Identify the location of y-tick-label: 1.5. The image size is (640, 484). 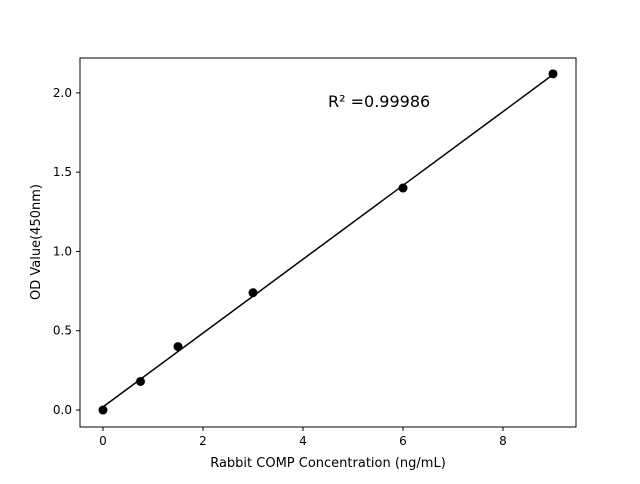
(62, 172).